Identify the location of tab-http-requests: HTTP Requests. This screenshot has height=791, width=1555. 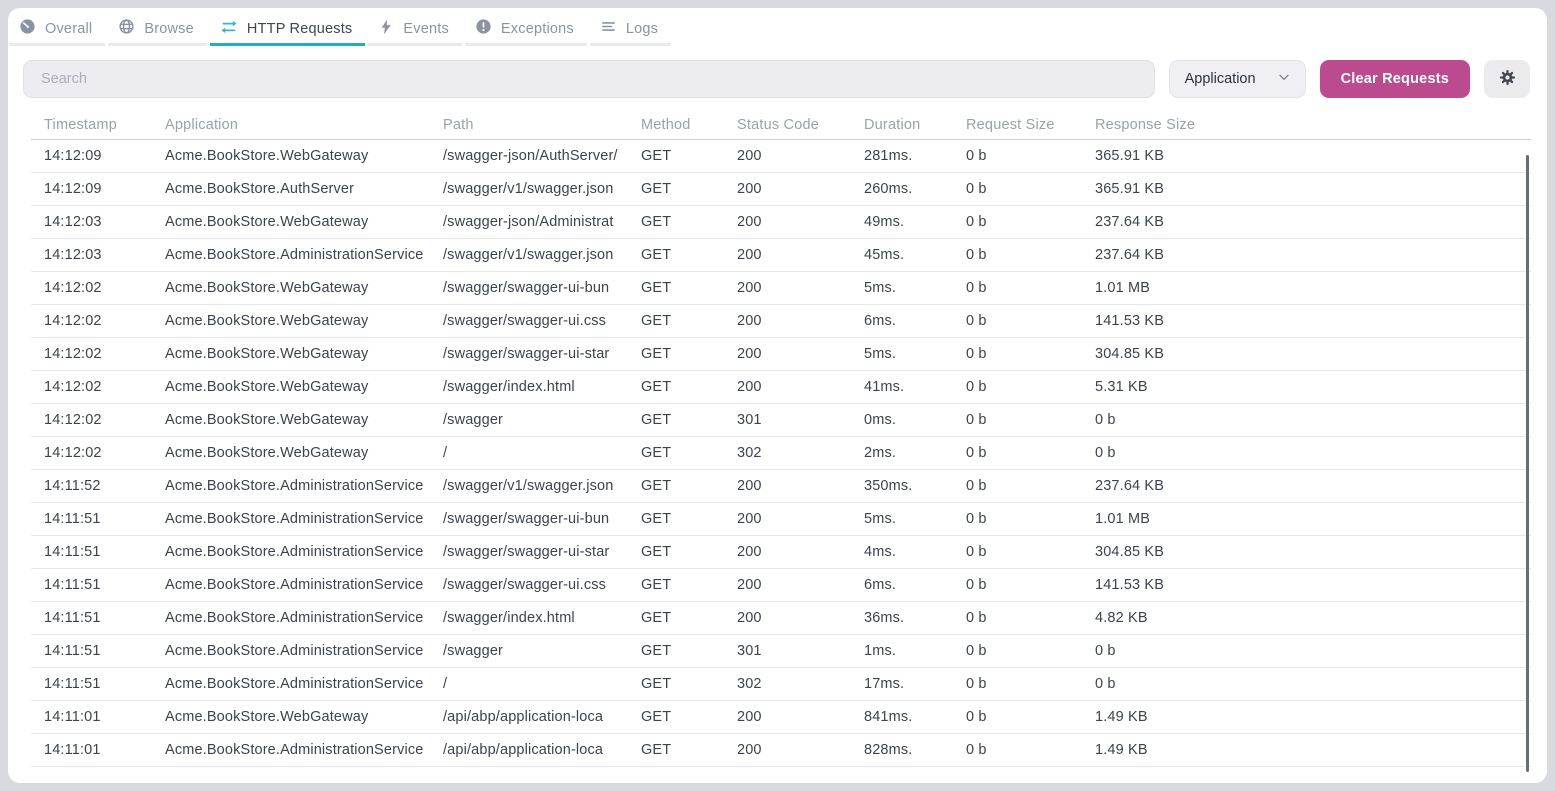
(287, 30).